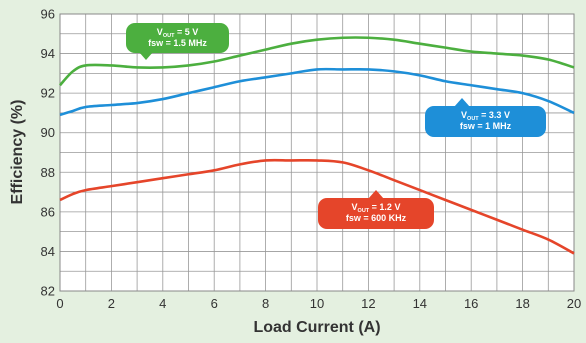 The height and width of the screenshot is (343, 586). What do you see at coordinates (59, 303) in the screenshot?
I see `x-tick-label: 0` at bounding box center [59, 303].